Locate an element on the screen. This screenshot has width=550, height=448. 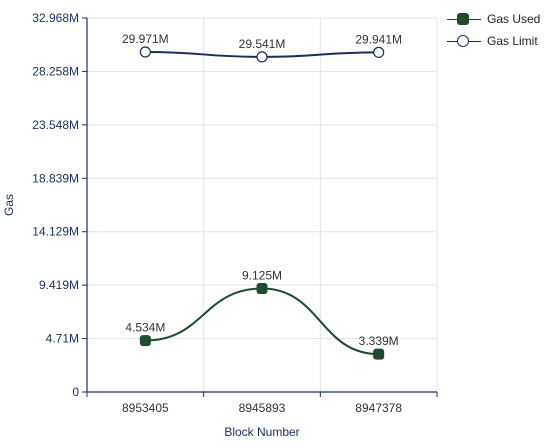
y-tick-label: 0 is located at coordinates (75, 392).